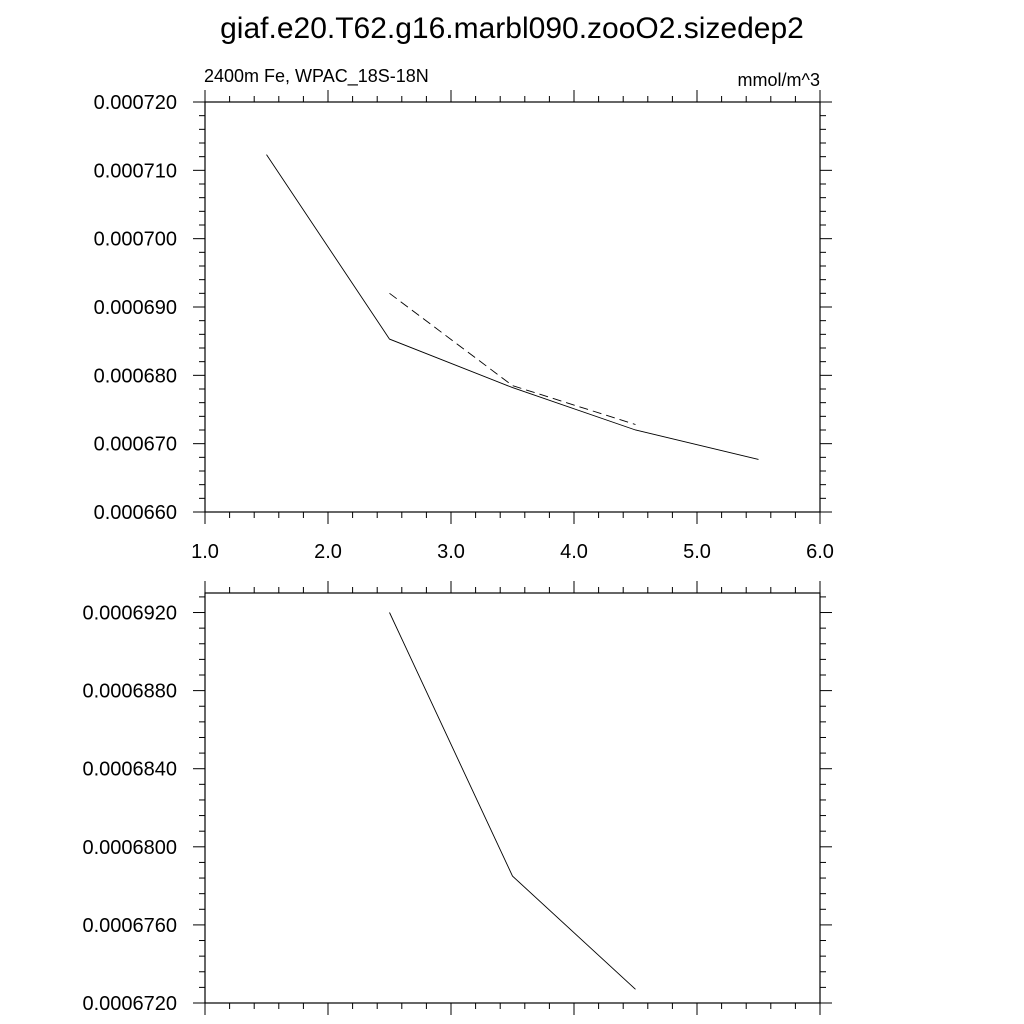 Image resolution: width=1024 pixels, height=1024 pixels. I want to click on top-y-tick-label: 0.000720, so click(135, 103).